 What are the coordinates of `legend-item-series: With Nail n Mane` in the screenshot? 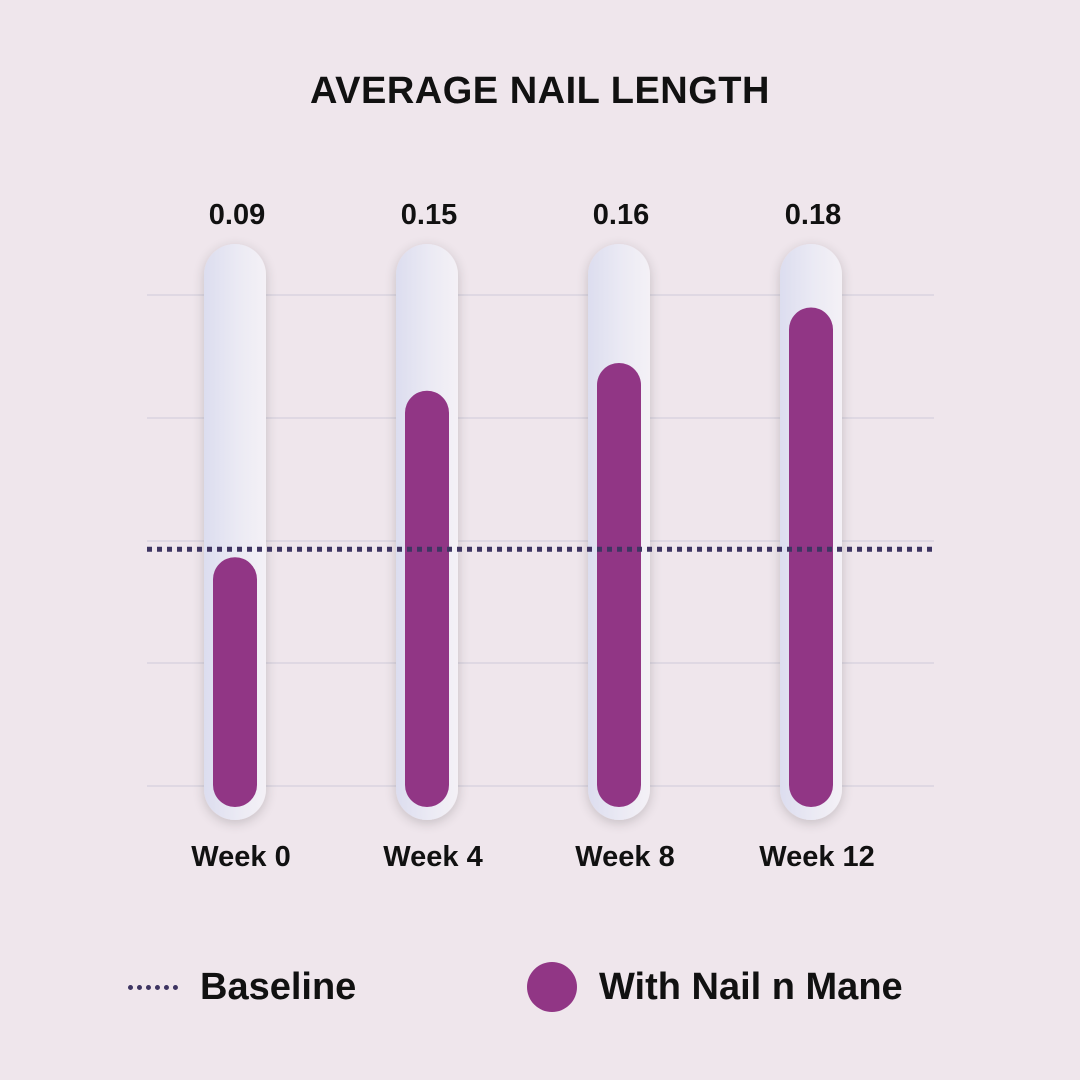 It's located at (715, 987).